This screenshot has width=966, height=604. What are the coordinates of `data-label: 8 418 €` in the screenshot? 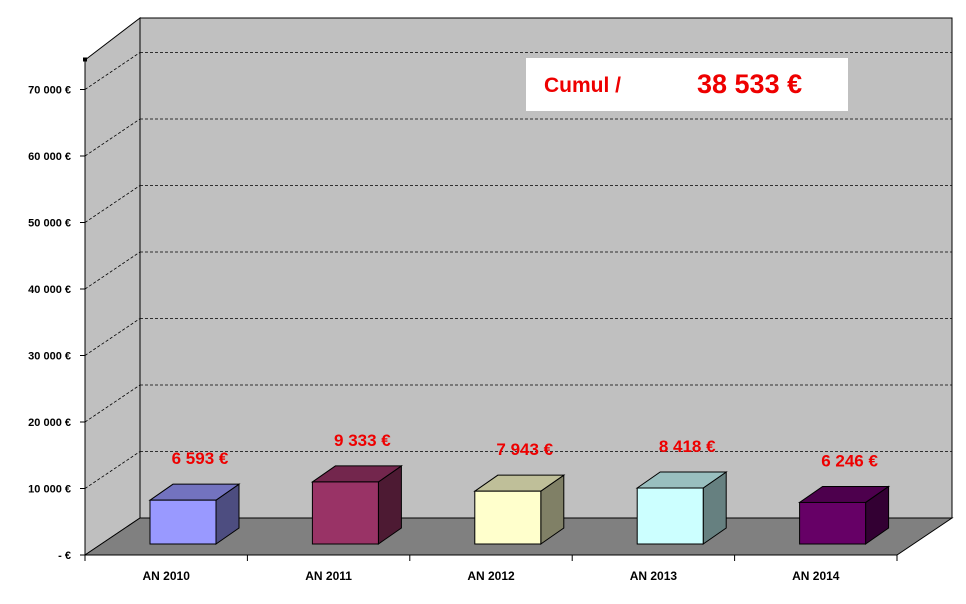 It's located at (687, 446).